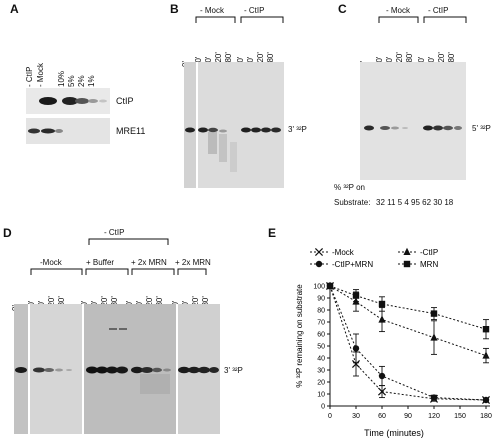 The width and height of the screenshot is (500, 442). I want to click on panel-b-band-label: 3' ³²P, so click(297, 129).